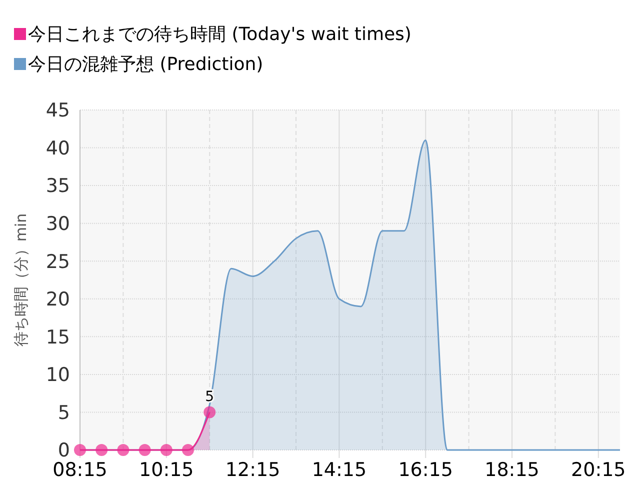 This screenshot has height=500, width=640. Describe the element at coordinates (58, 186) in the screenshot. I see `y-tick-label: 35` at that location.